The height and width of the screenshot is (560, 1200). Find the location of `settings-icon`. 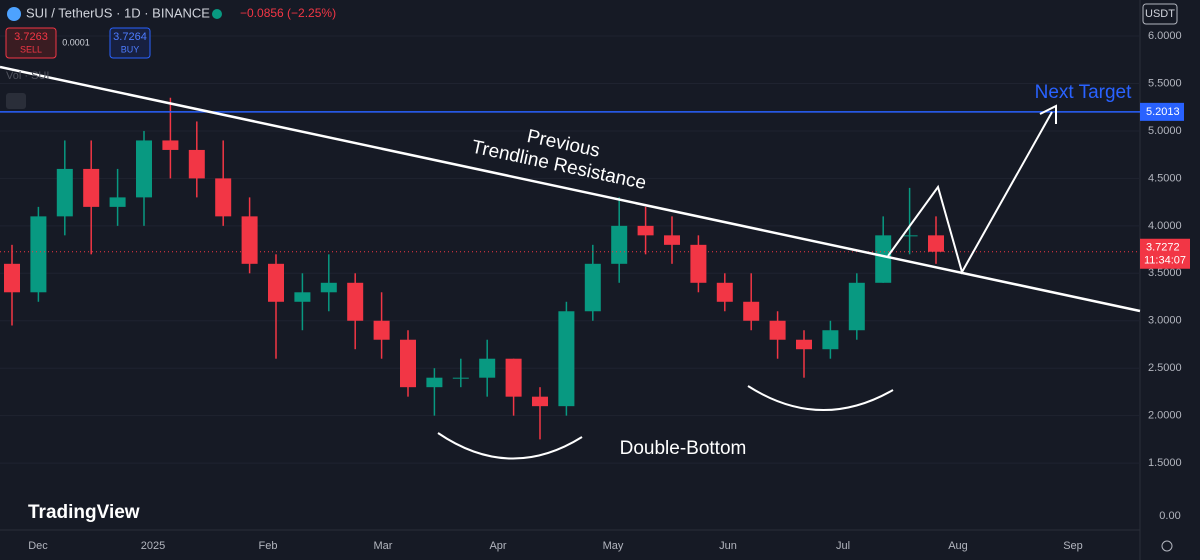

settings-icon is located at coordinates (1167, 546).